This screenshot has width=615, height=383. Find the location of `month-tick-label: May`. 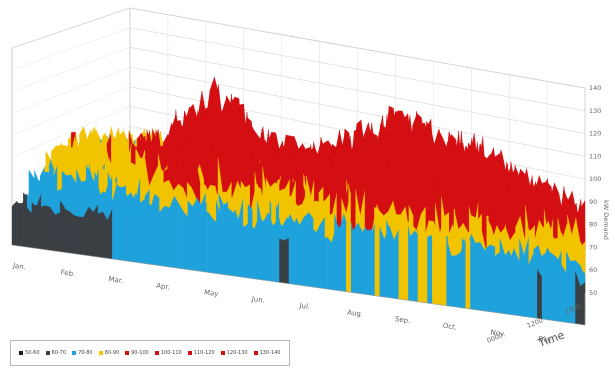

month-tick-label: May is located at coordinates (210, 293).